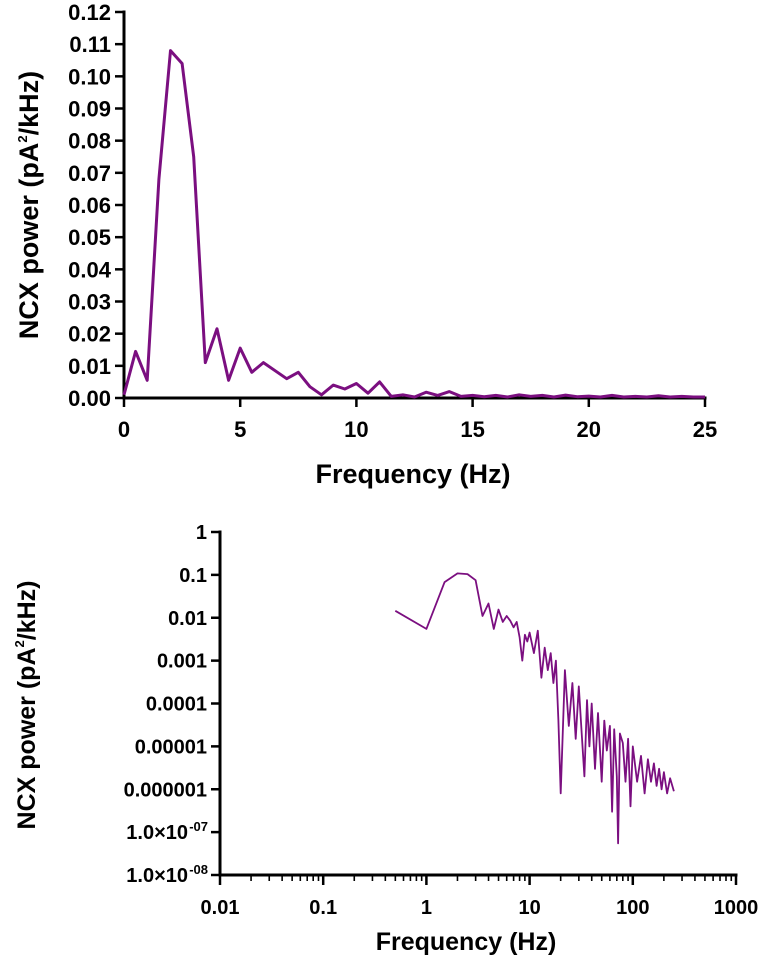 This screenshot has height=959, width=762. Describe the element at coordinates (240, 429) in the screenshot. I see `top-x-tick-label: 5` at that location.